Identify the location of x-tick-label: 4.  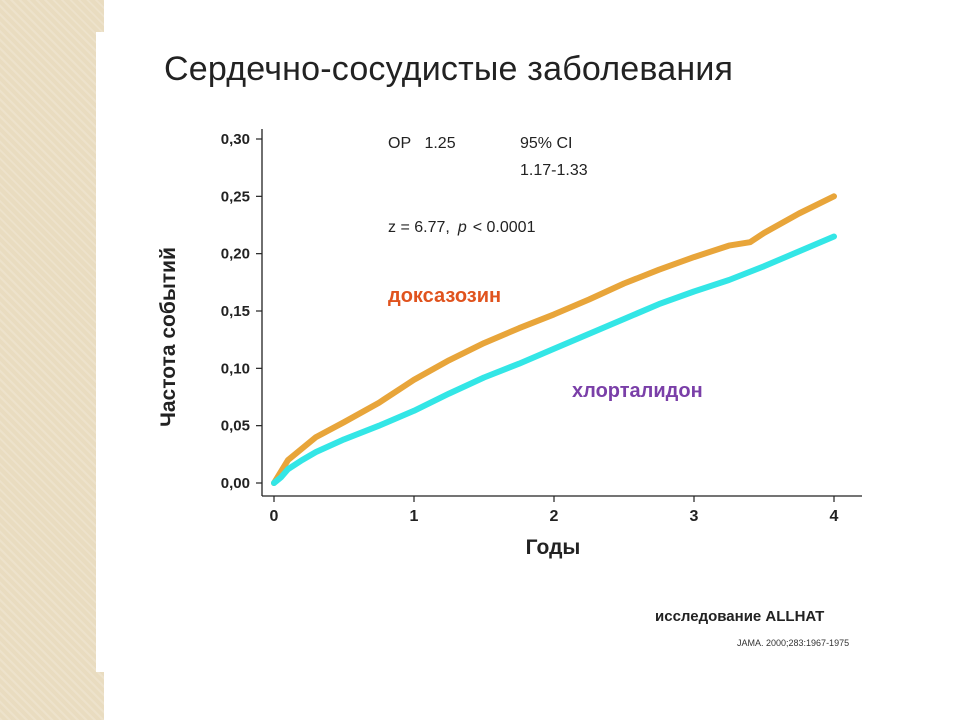
(834, 516).